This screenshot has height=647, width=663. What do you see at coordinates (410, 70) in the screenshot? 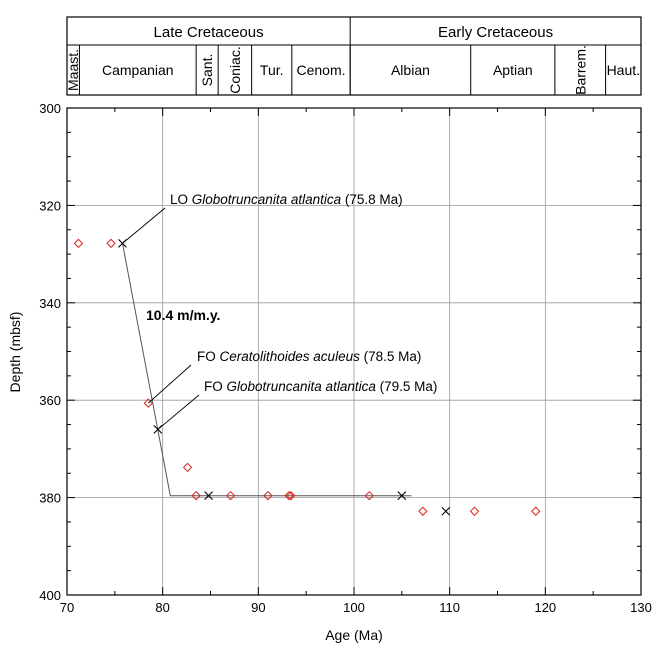
I see `stage-label: Albian` at bounding box center [410, 70].